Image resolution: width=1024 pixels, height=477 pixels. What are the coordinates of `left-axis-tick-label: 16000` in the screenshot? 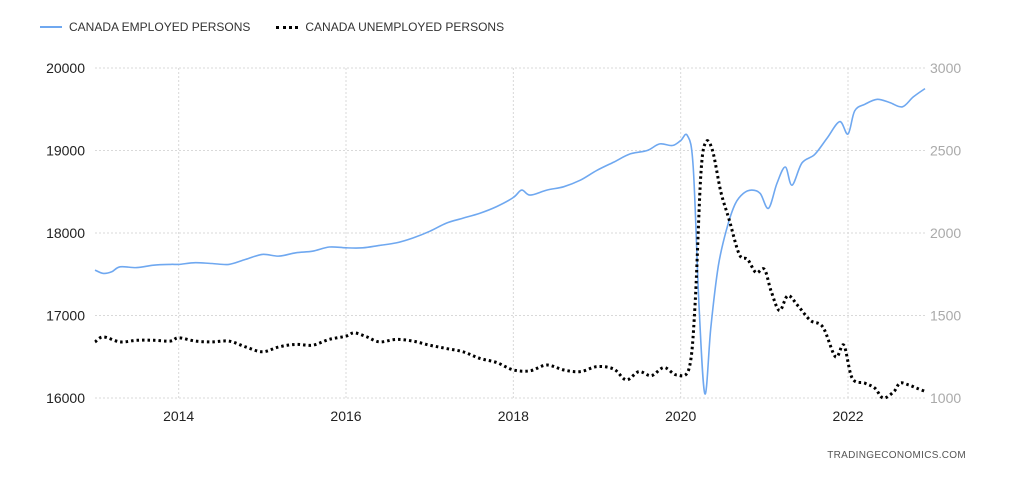 It's located at (65, 398).